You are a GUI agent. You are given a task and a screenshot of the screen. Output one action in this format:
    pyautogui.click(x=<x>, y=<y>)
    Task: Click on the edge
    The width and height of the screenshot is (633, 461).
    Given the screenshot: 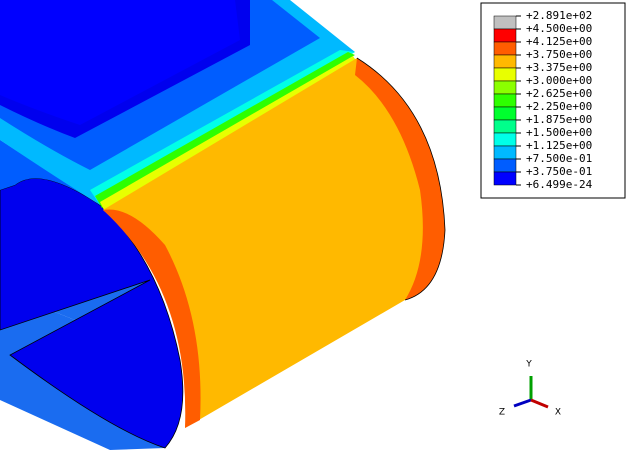 What is the action you would take?
    pyautogui.click(x=401, y=179)
    